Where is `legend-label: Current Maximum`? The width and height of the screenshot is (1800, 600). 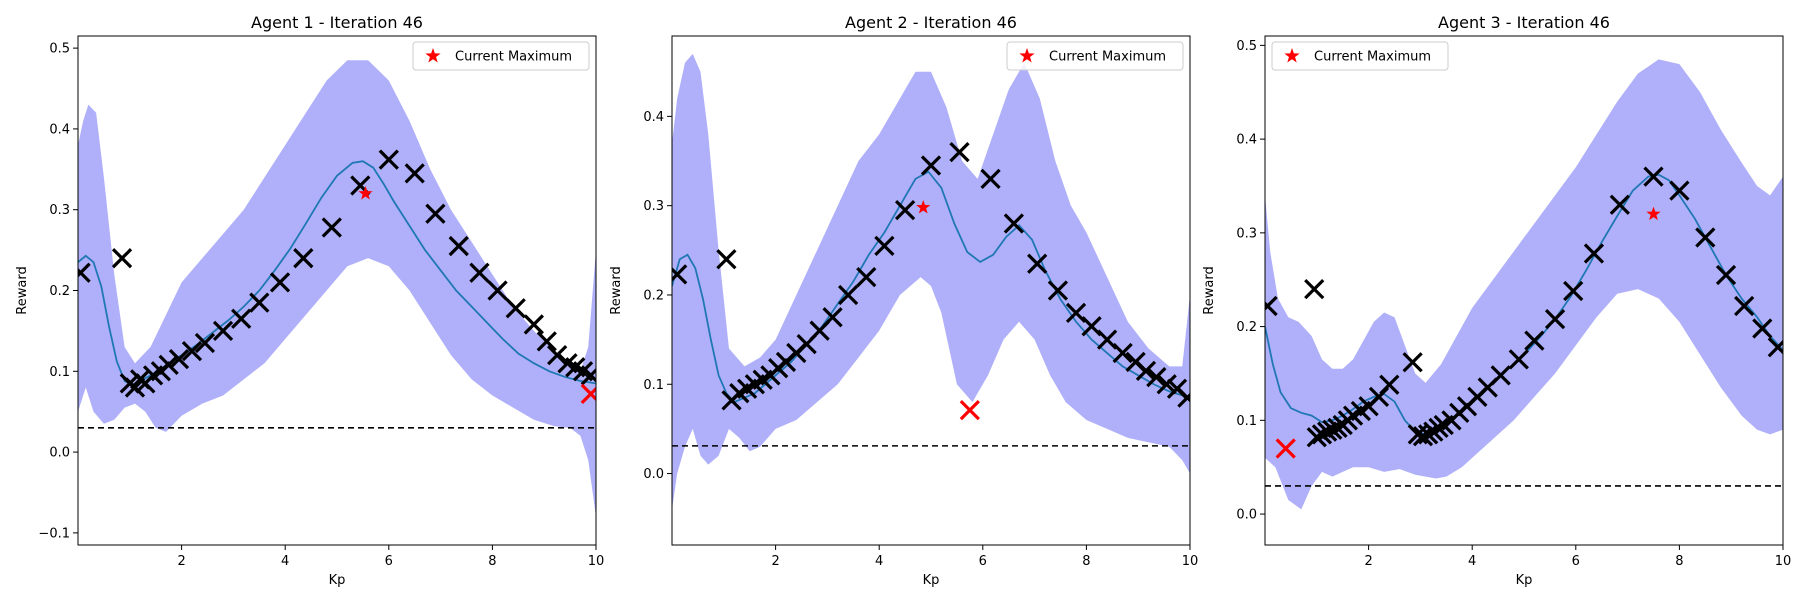 legend-label: Current Maximum is located at coordinates (1107, 57).